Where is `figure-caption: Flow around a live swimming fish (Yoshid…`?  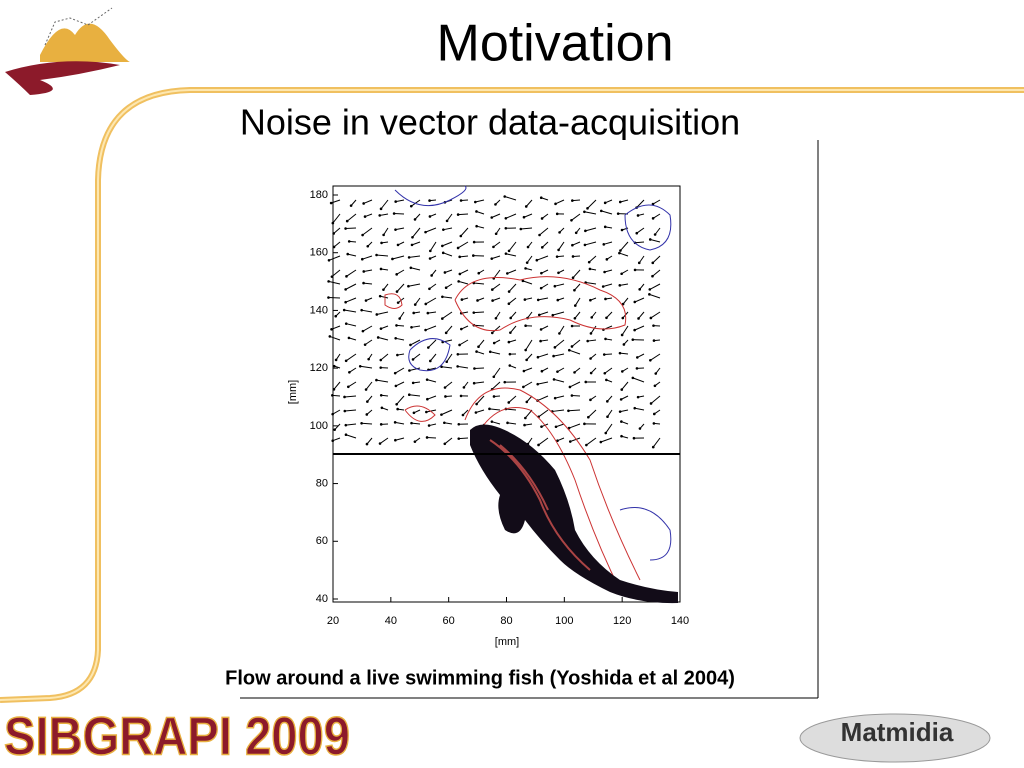
figure-caption: Flow around a live swimming fish (Yoshid… is located at coordinates (480, 678).